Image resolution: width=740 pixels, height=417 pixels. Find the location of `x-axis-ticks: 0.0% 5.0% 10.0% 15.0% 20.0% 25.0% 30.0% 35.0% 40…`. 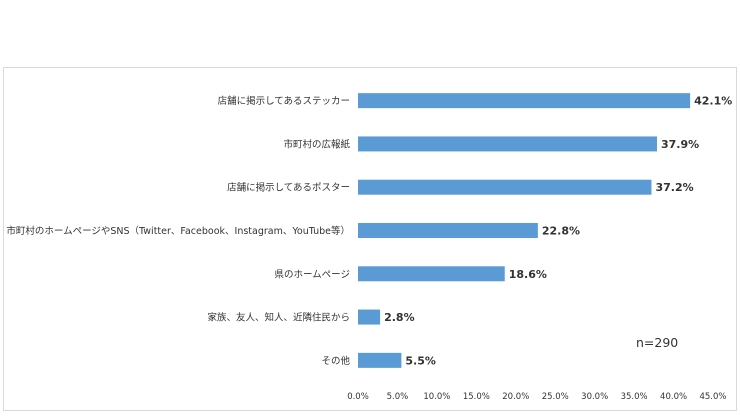

x-axis-ticks: 0.0% 5.0% 10.0% 15.0% 20.0% 25.0% 30.0% 35.0% 40… is located at coordinates (536, 397).